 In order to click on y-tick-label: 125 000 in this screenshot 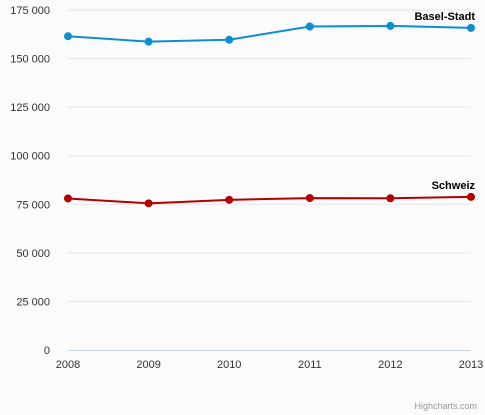, I will do `click(30, 108)`.